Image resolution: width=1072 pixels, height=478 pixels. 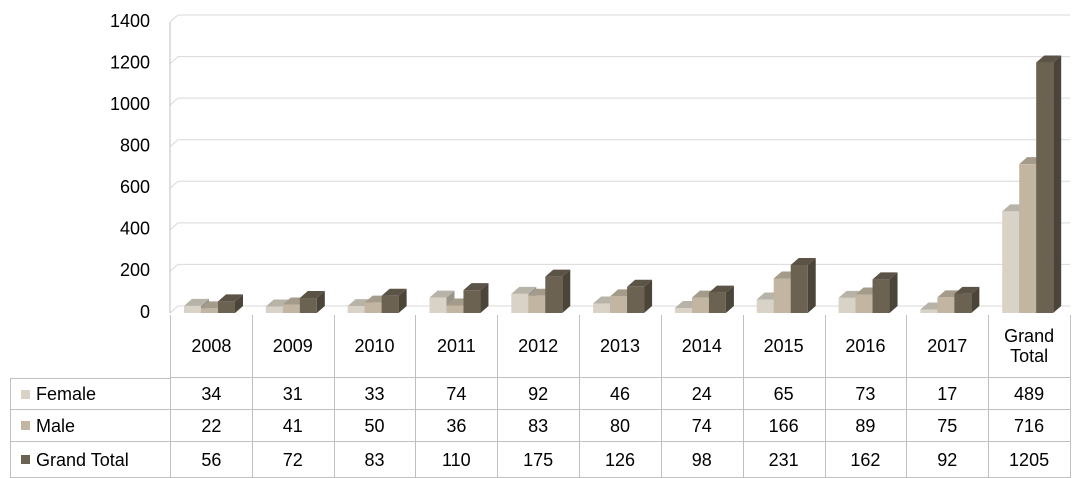 What do you see at coordinates (211, 346) in the screenshot?
I see `x-tick-label: 2008` at bounding box center [211, 346].